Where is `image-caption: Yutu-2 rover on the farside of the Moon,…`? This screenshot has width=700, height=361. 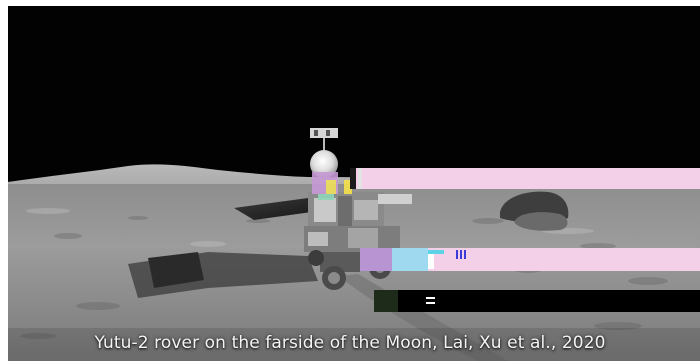 image-caption: Yutu-2 rover on the farside of the Moon,… is located at coordinates (350, 343).